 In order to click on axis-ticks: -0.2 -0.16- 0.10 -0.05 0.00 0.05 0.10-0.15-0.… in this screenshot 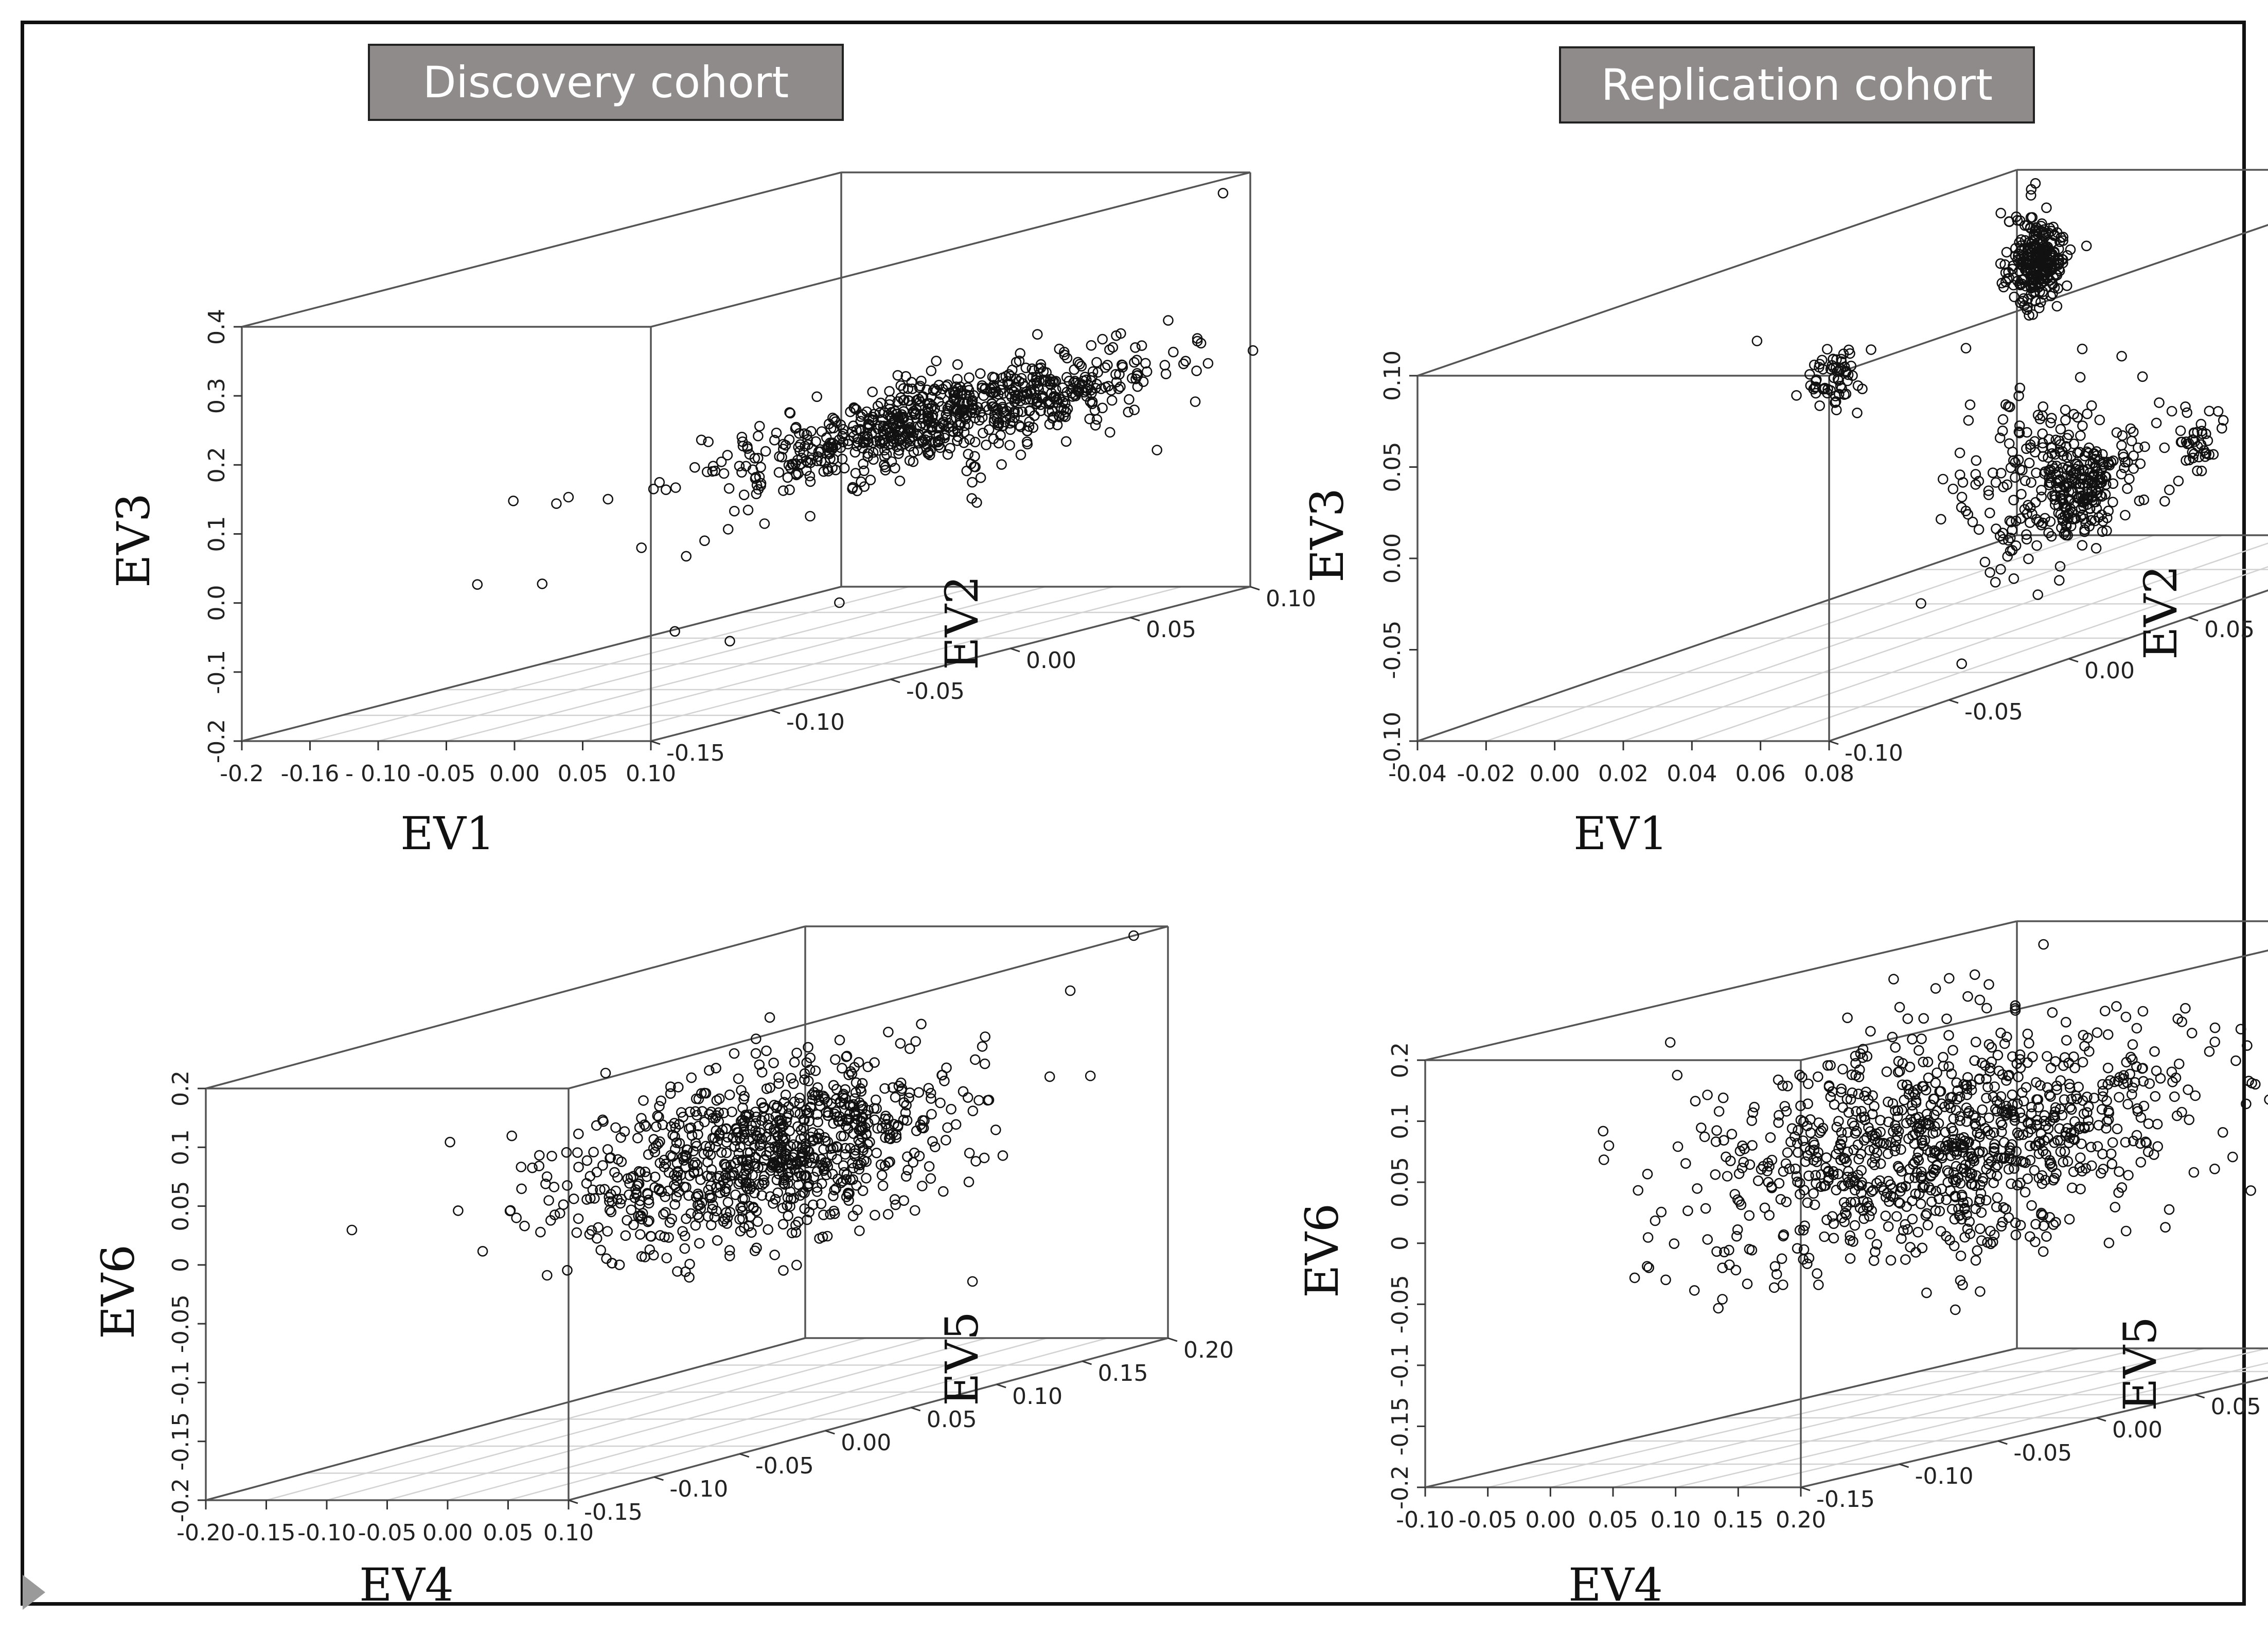, I will do `click(760, 548)`.